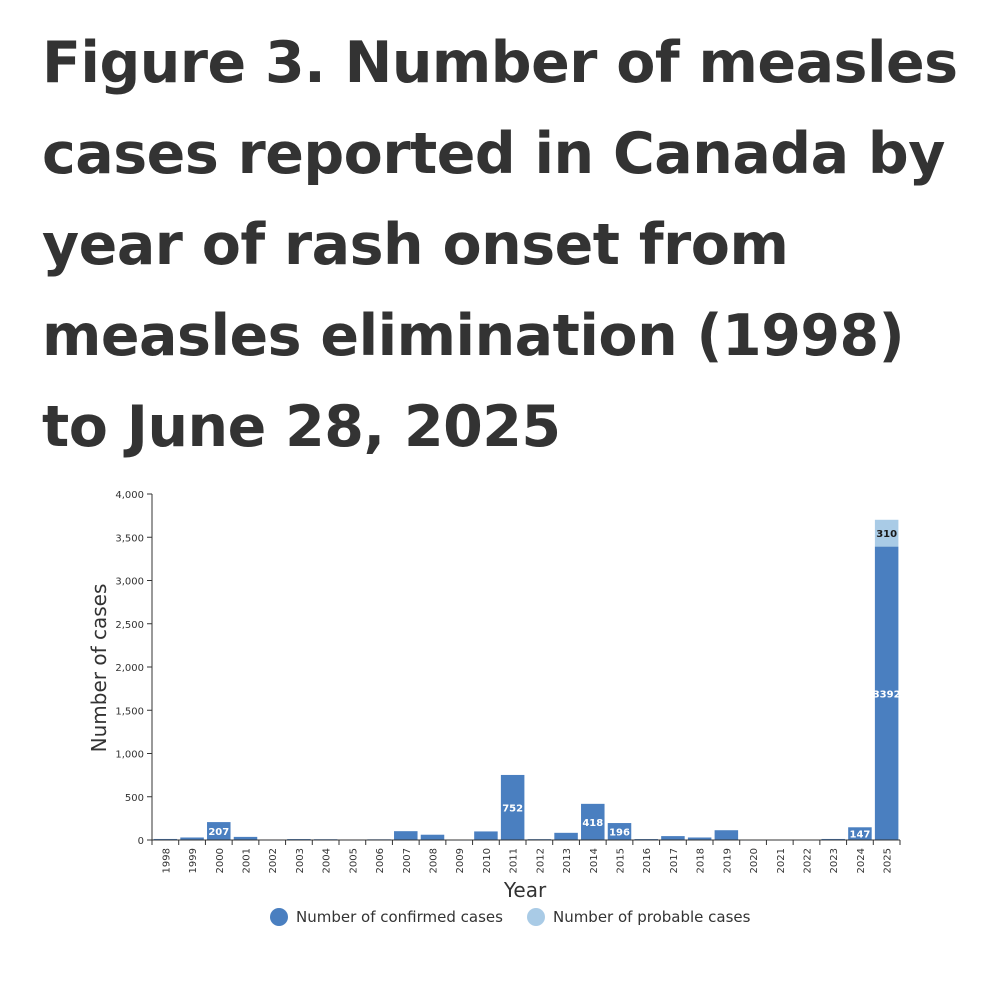  What do you see at coordinates (754, 860) in the screenshot?
I see `x-tick-label: 2020` at bounding box center [754, 860].